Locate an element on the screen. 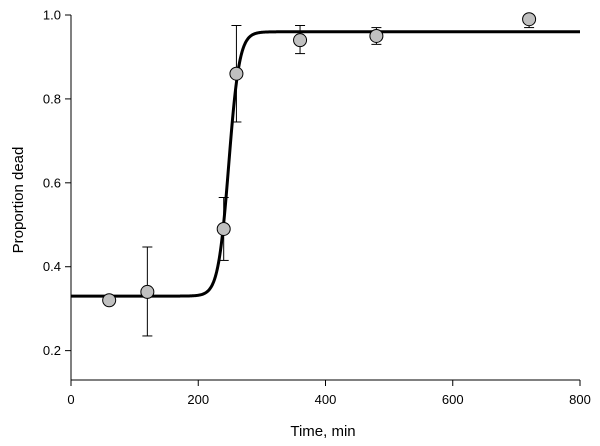 This screenshot has width=600, height=446. y-tick-label: 0.2 is located at coordinates (52, 350).